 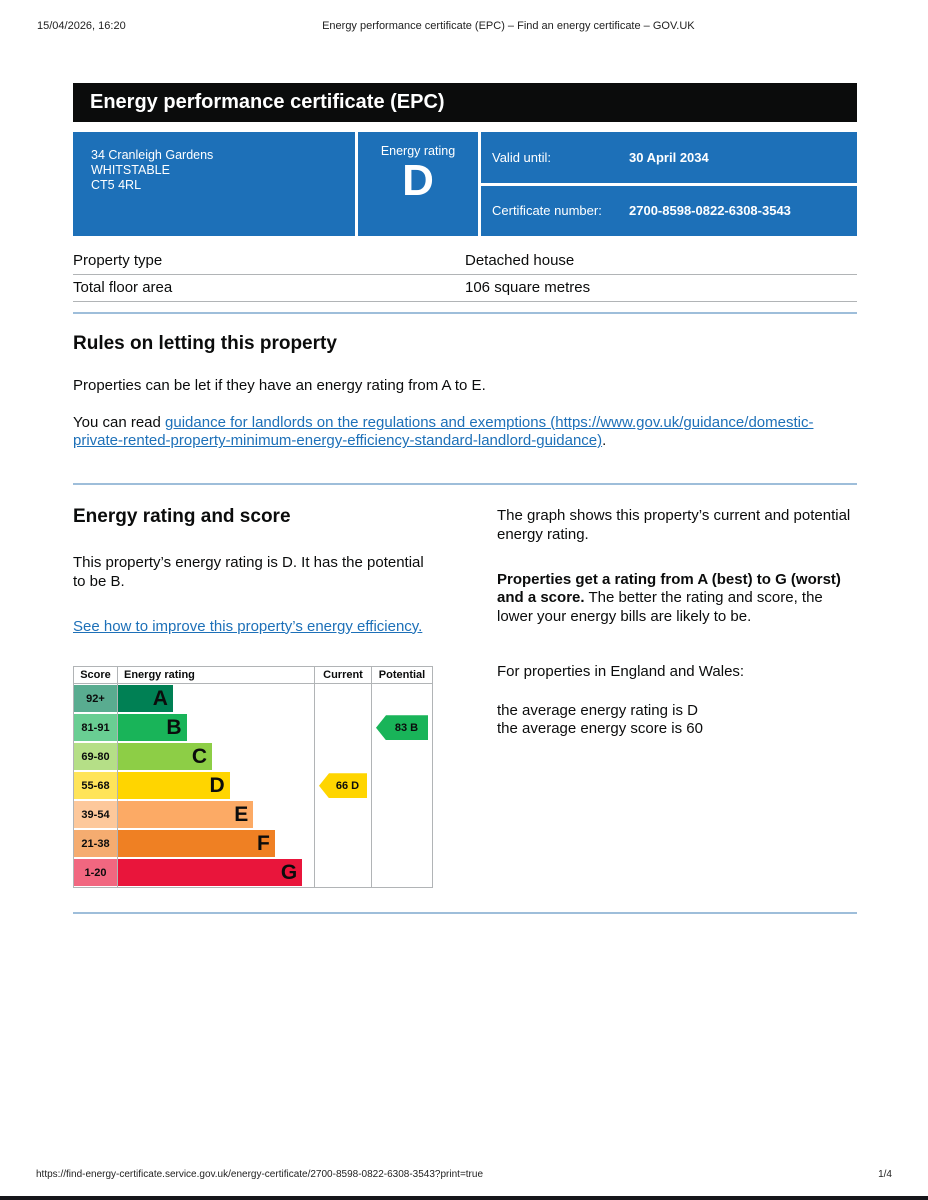 What do you see at coordinates (401, 675) in the screenshot?
I see `chart-header-potential: Potential` at bounding box center [401, 675].